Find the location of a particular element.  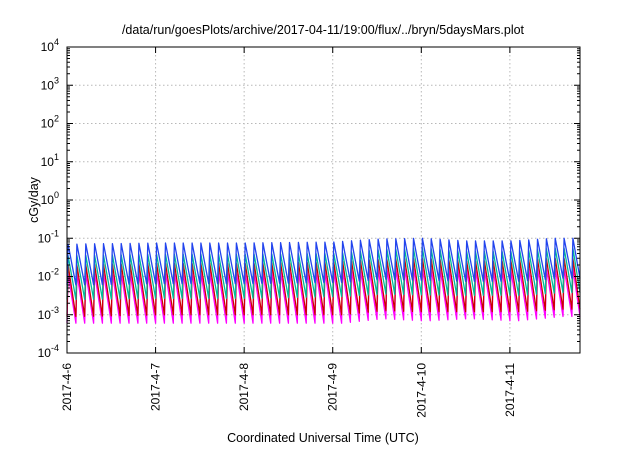

y-tick-exponent: -2 is located at coordinates (55, 272).